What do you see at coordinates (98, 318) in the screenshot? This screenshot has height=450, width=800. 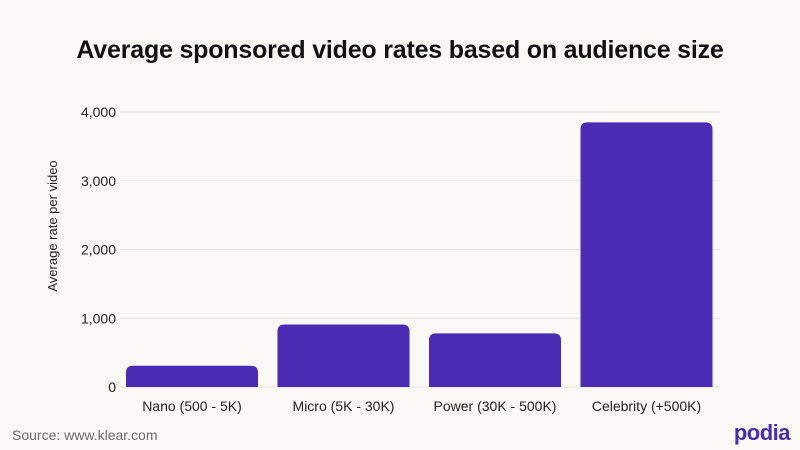 I see `y-tick-label: 1,000` at bounding box center [98, 318].